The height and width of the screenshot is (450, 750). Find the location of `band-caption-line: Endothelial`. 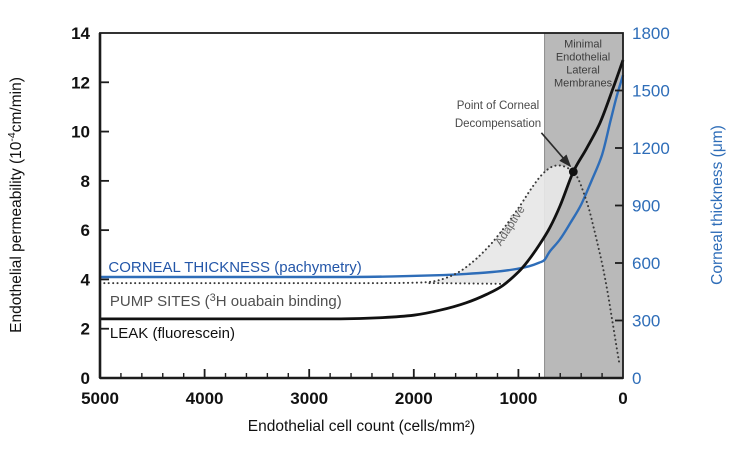

band-caption-line: Endothelial is located at coordinates (583, 57).